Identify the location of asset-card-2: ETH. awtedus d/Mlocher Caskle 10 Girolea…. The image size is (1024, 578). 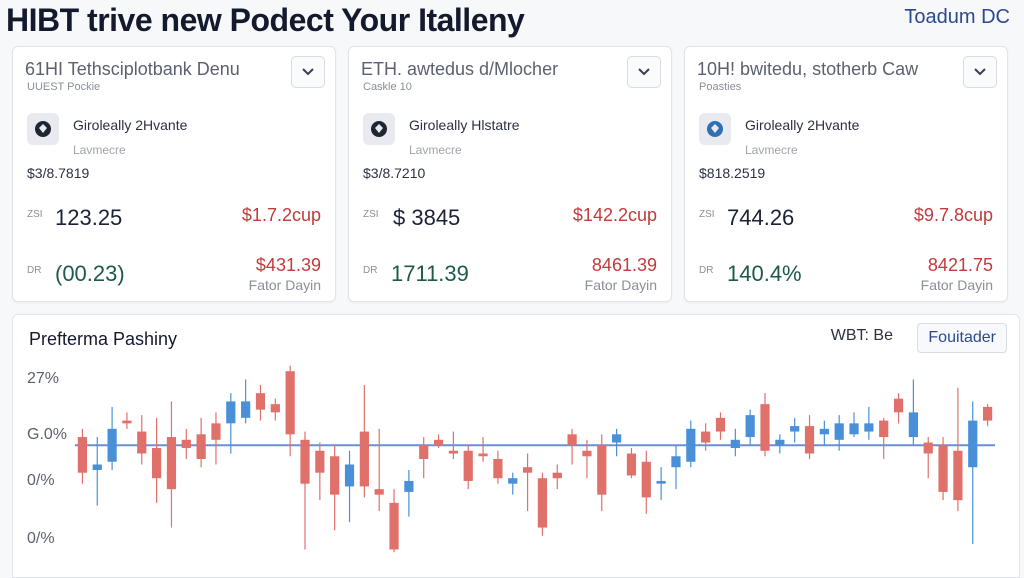
(510, 174).